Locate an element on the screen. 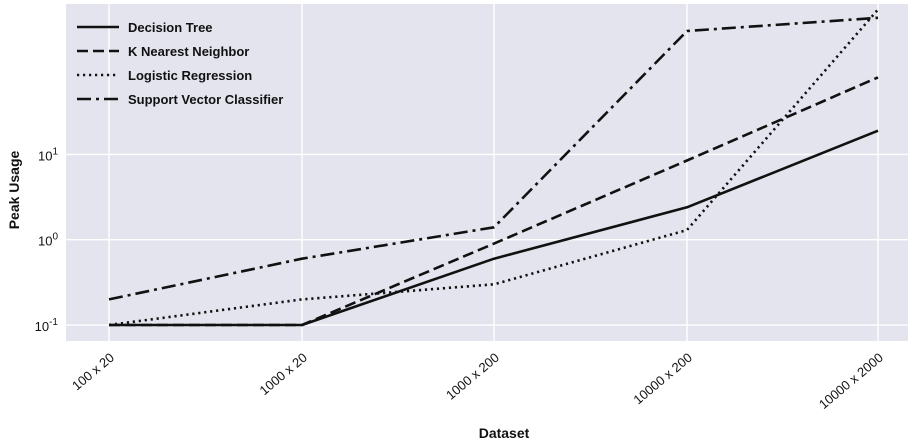 The height and width of the screenshot is (443, 912). x-tick-label-2: 1000 x 200 is located at coordinates (472, 376).